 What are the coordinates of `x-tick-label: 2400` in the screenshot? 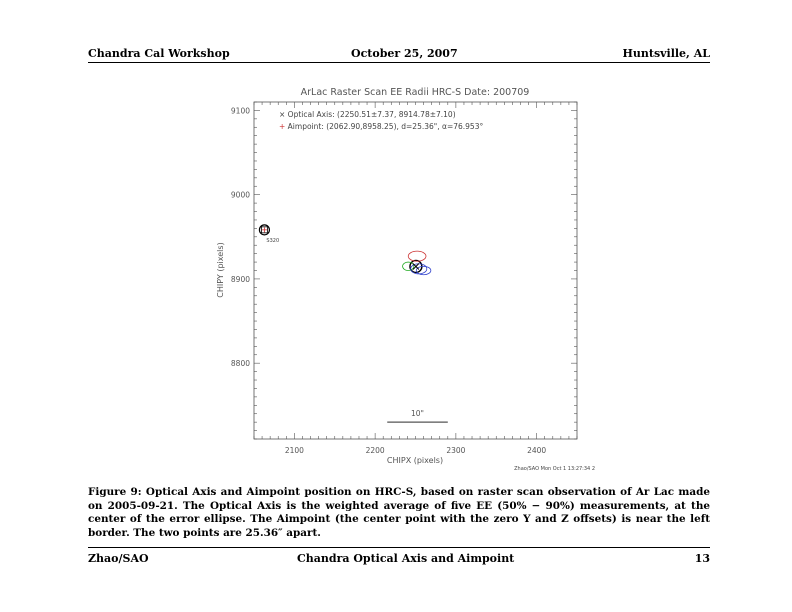 It's located at (536, 450).